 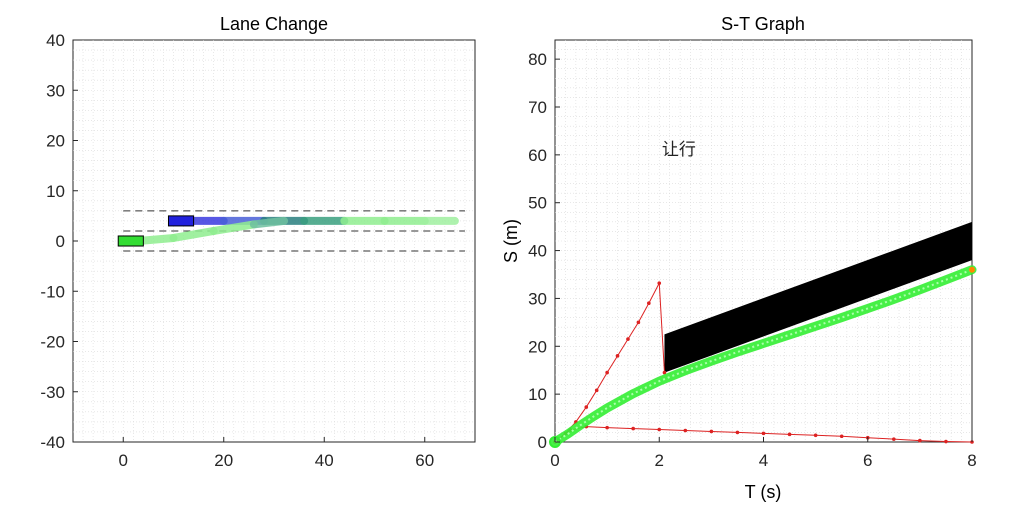 What do you see at coordinates (971, 460) in the screenshot?
I see `x-tick-label: 8` at bounding box center [971, 460].